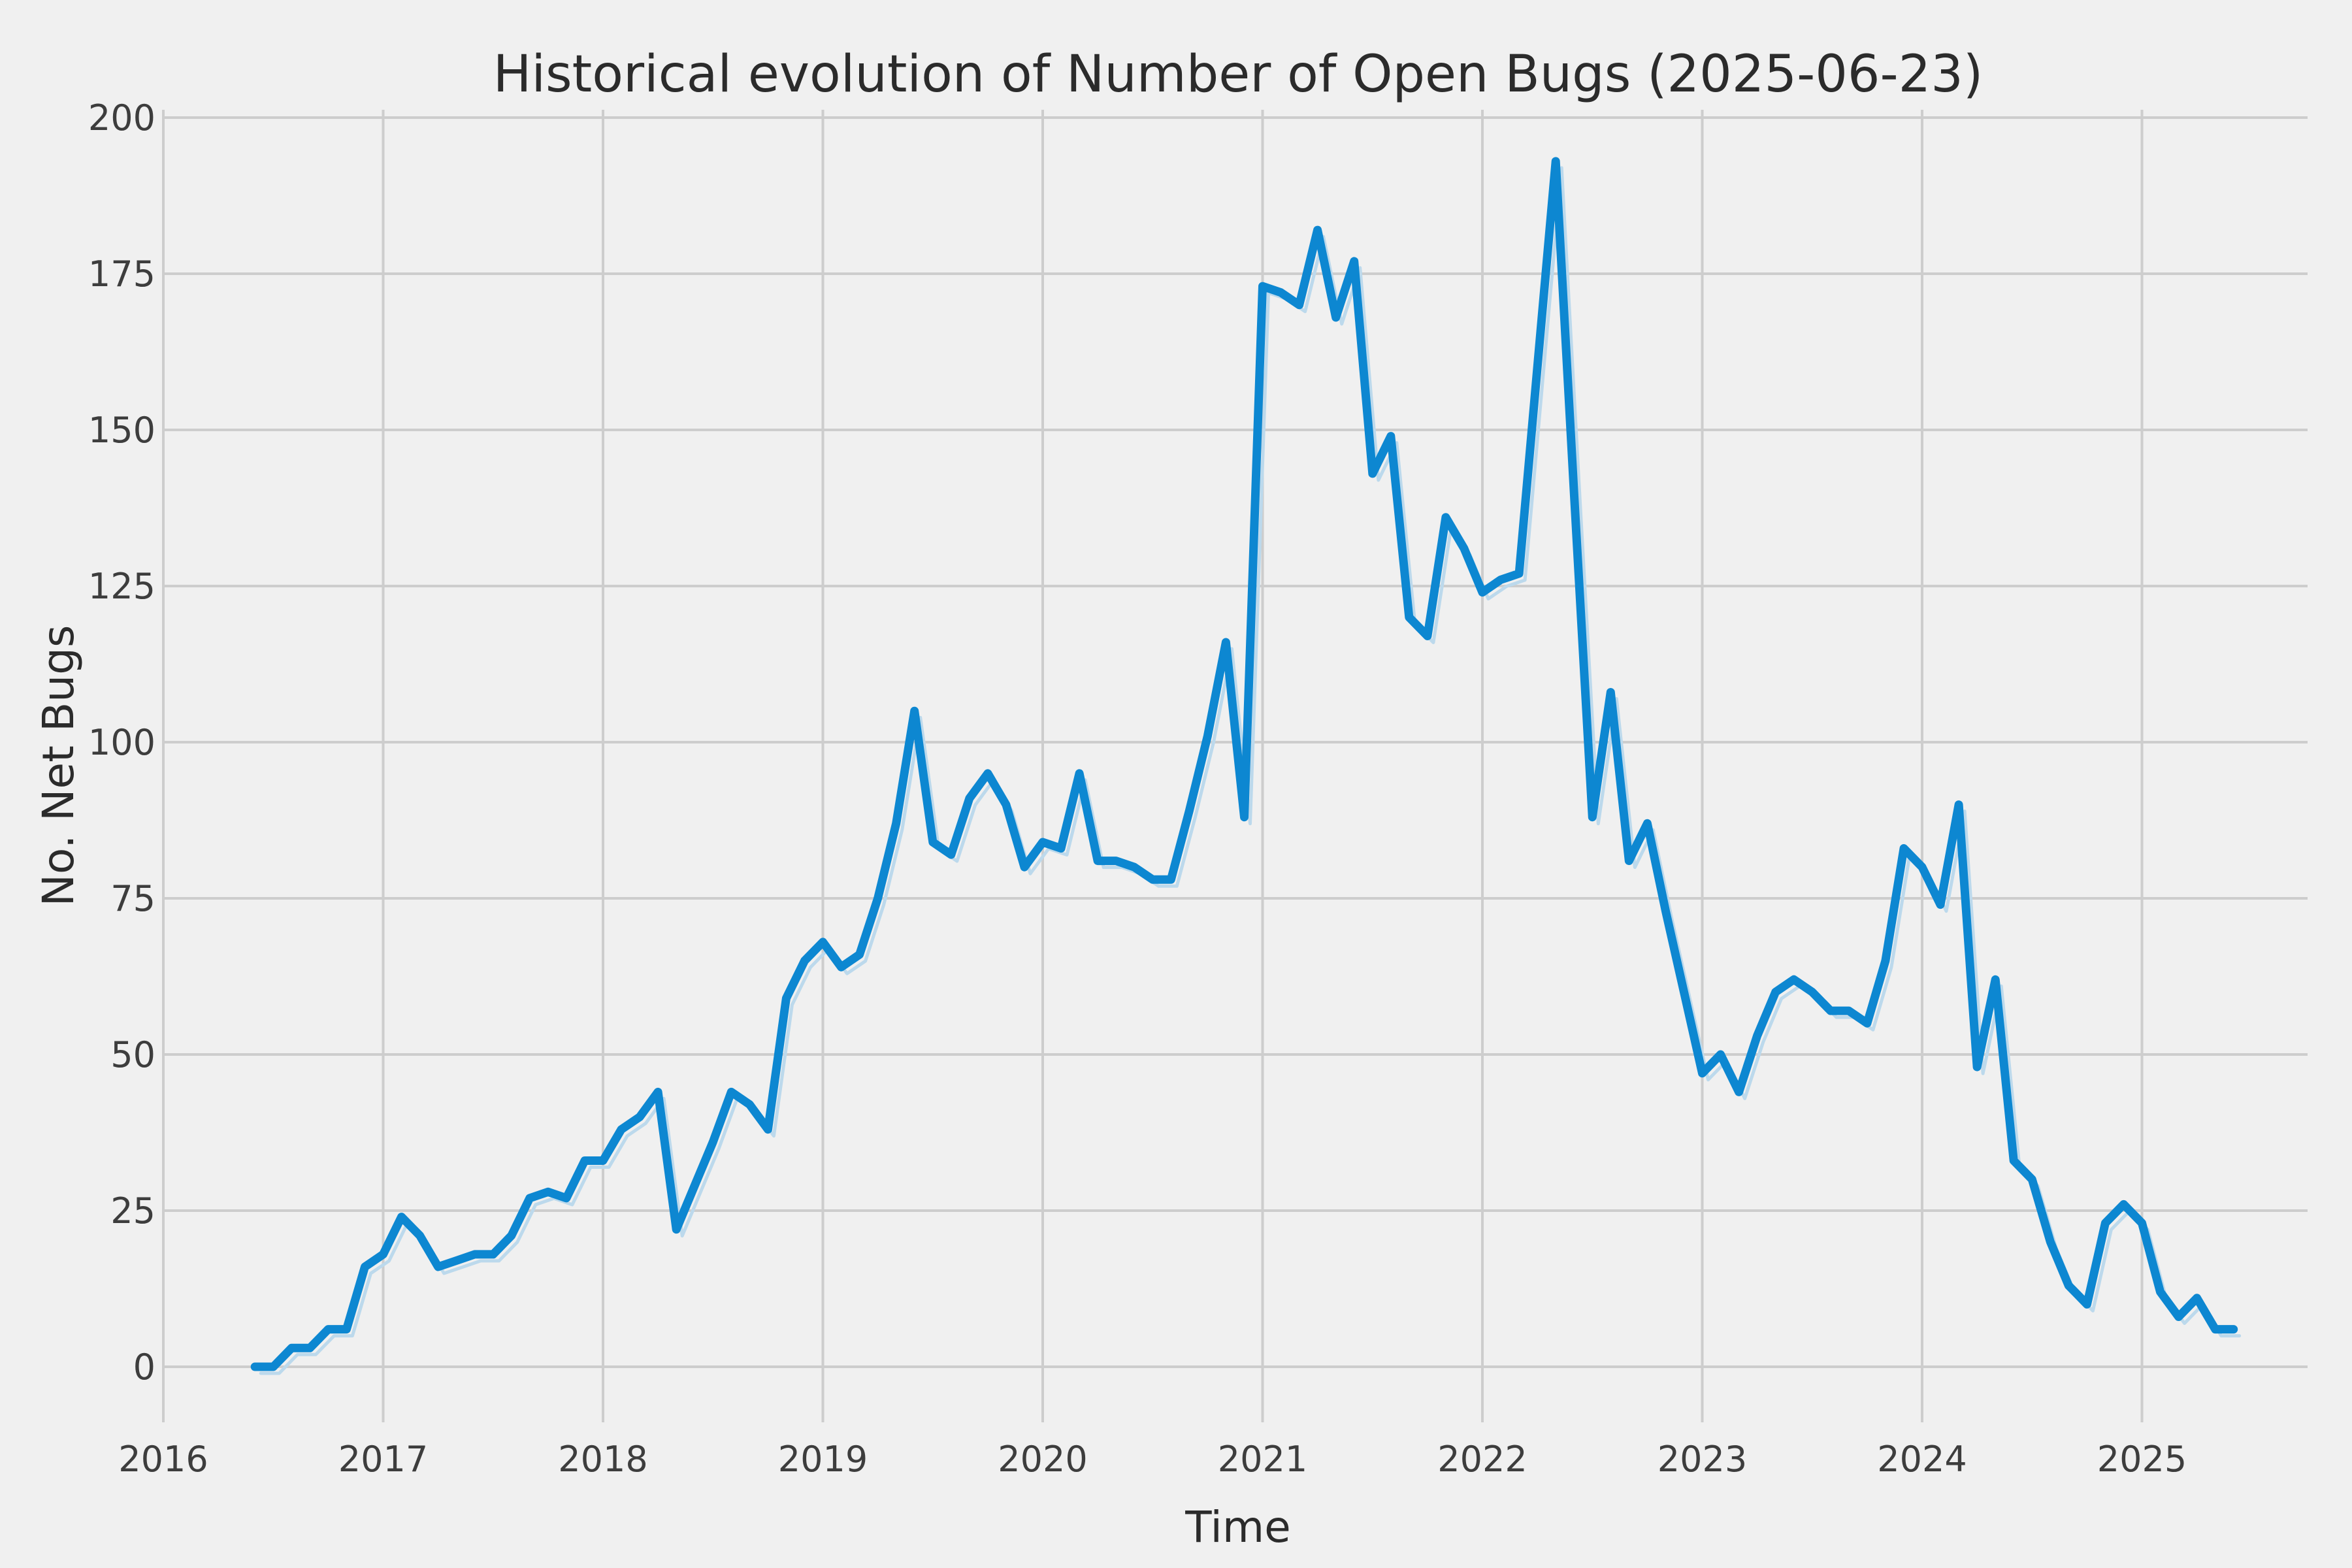 The image size is (2352, 1568). Describe the element at coordinates (1482, 1459) in the screenshot. I see `x-tick-label: 2022` at that location.